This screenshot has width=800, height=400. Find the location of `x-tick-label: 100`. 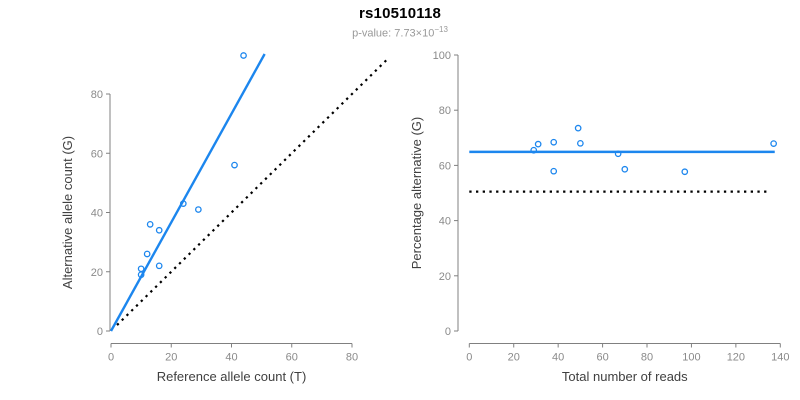

x-tick-label: 100 is located at coordinates (691, 358).